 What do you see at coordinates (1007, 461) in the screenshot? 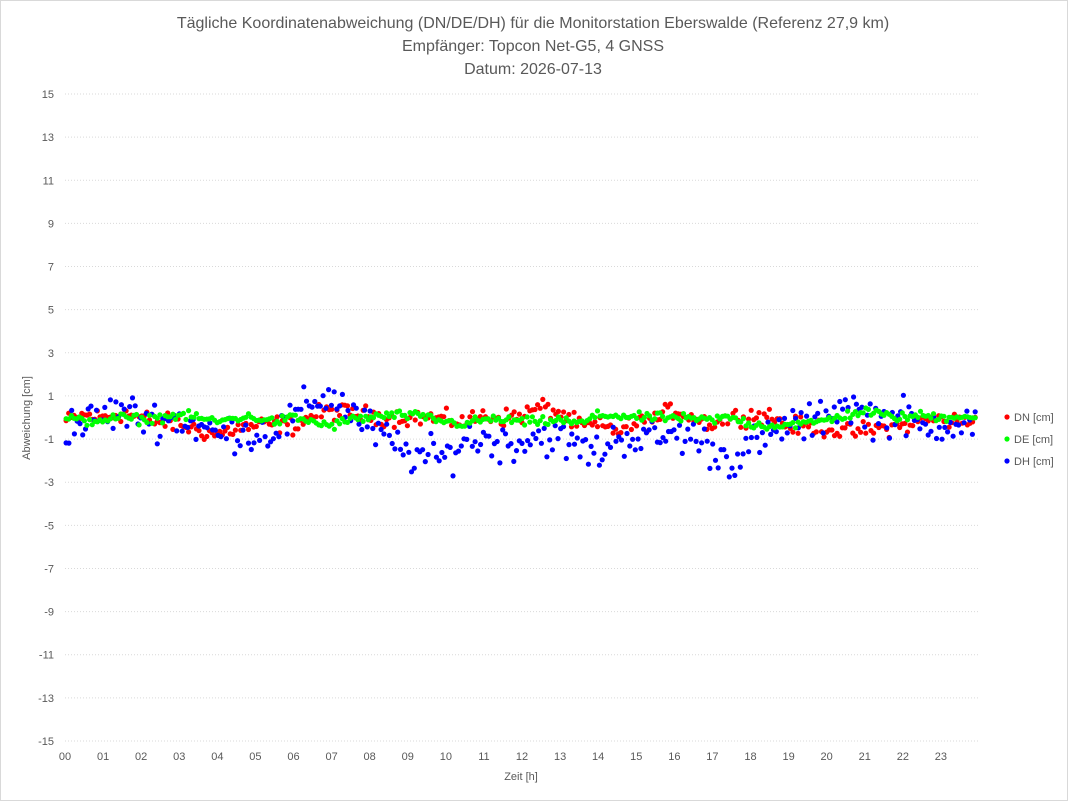
I see `legend-marker` at bounding box center [1007, 461].